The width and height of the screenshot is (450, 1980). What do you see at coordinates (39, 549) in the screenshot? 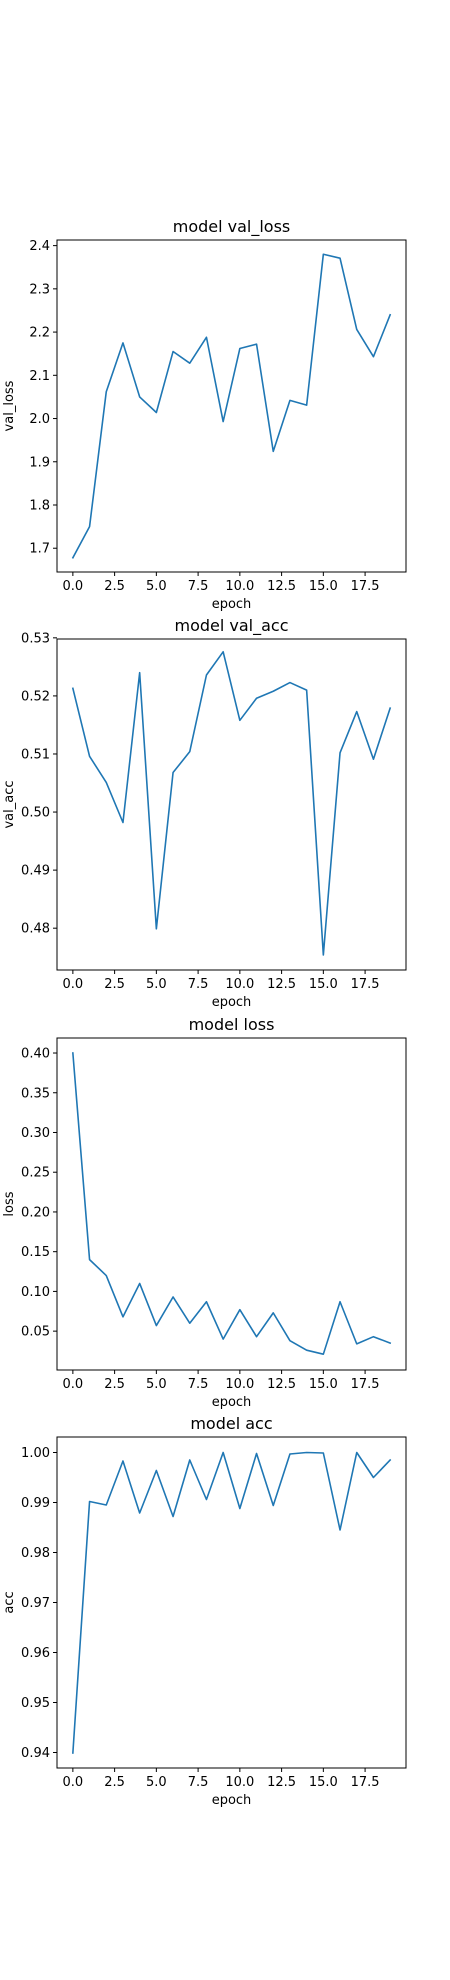
I see `y-tick-label: 1.7` at bounding box center [39, 549].